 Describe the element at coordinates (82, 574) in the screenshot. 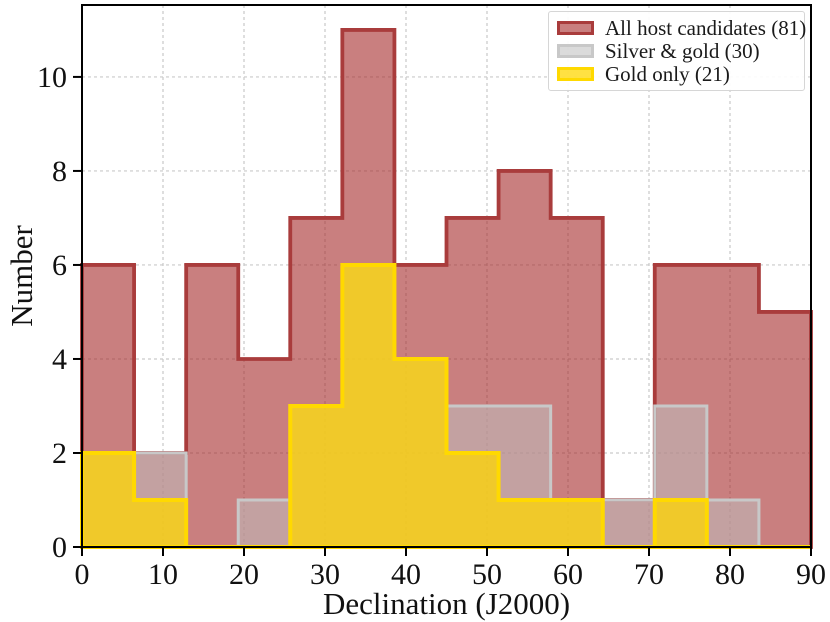

I see `x-tick-label-0: 0` at that location.